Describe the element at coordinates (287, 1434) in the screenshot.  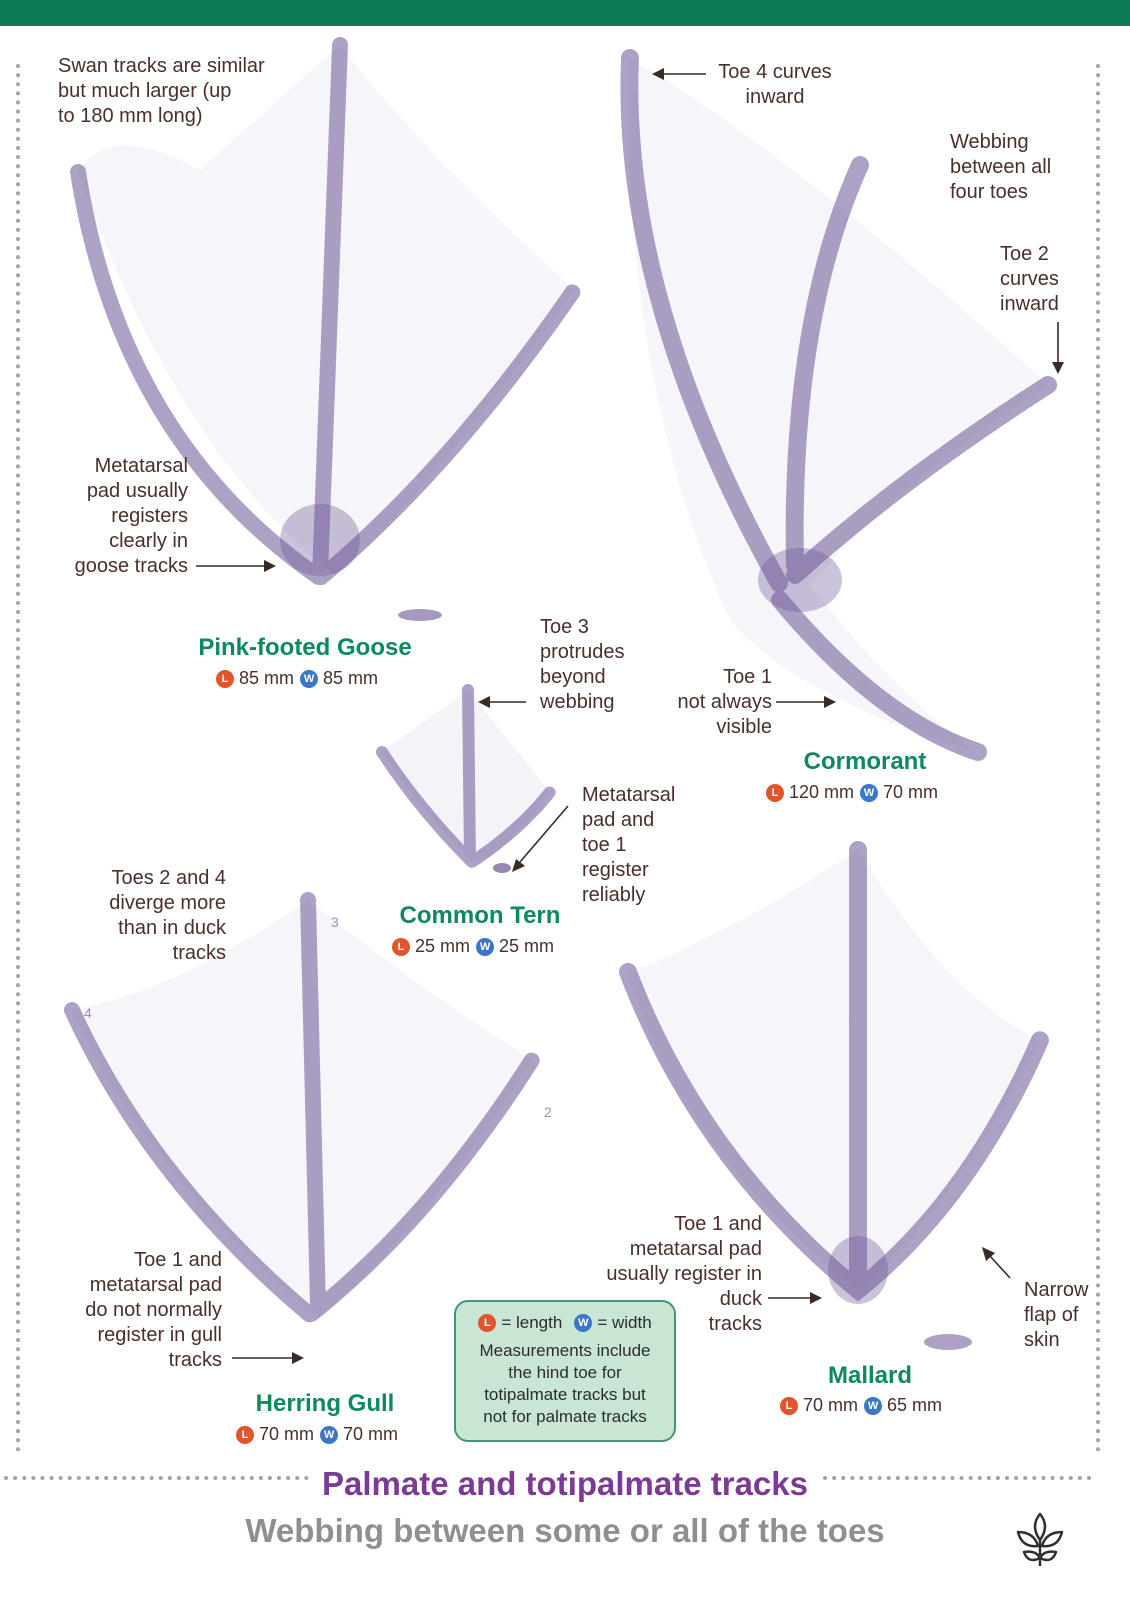
I see `gull-length: 70 mm` at that location.